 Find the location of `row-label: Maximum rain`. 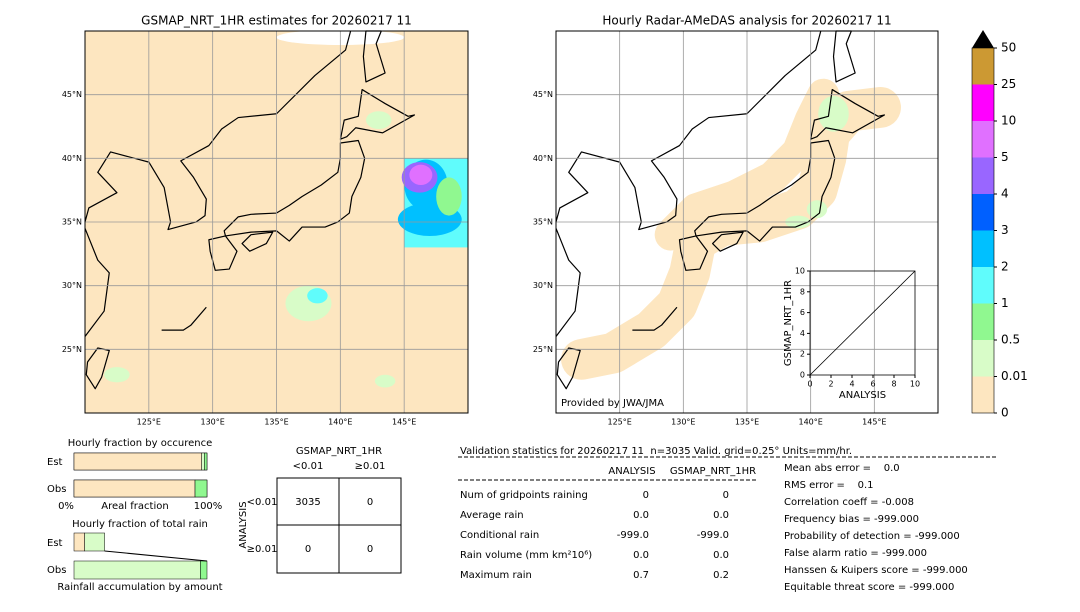

row-label: Maximum rain is located at coordinates (496, 575).